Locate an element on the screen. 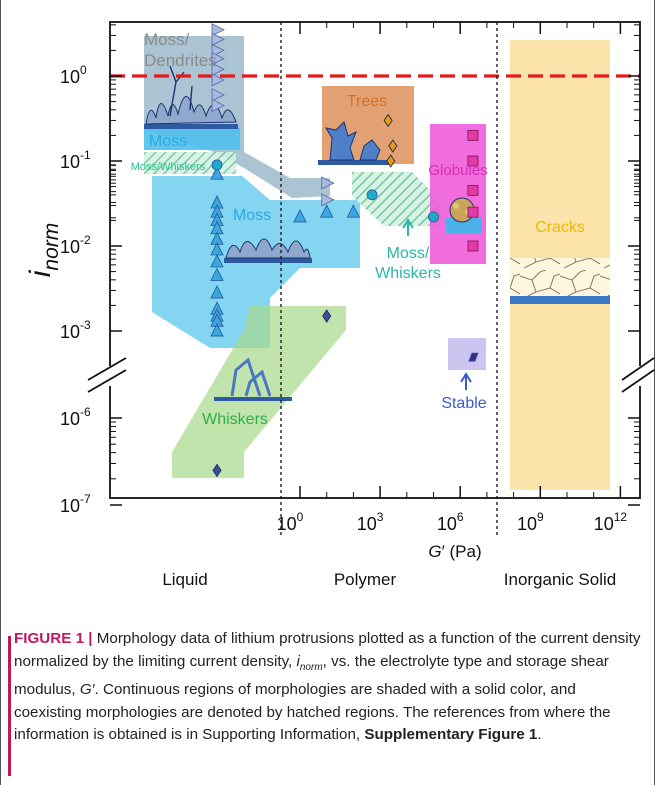  region-label-0: Moss/Dendrites is located at coordinates (180, 50).